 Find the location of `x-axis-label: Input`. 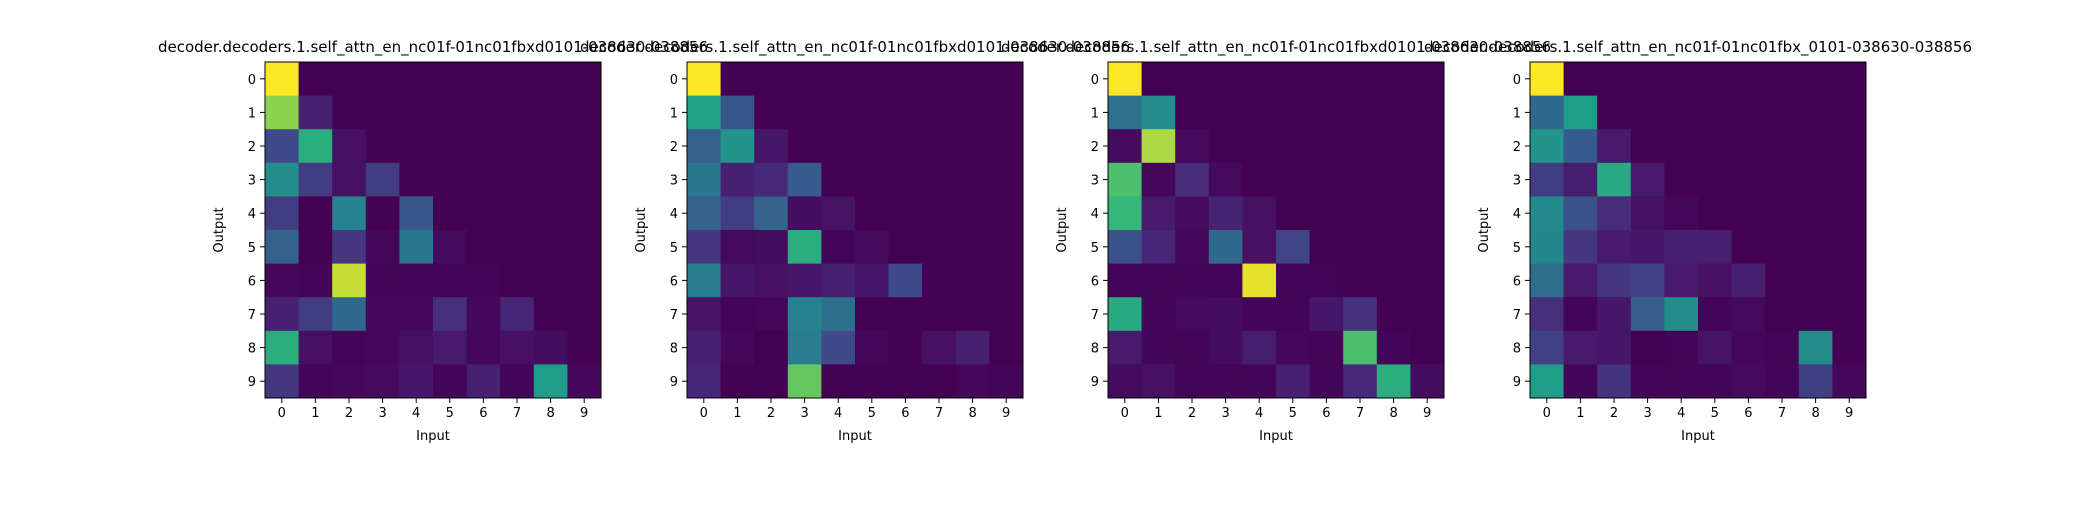

x-axis-label: Input is located at coordinates (855, 436).